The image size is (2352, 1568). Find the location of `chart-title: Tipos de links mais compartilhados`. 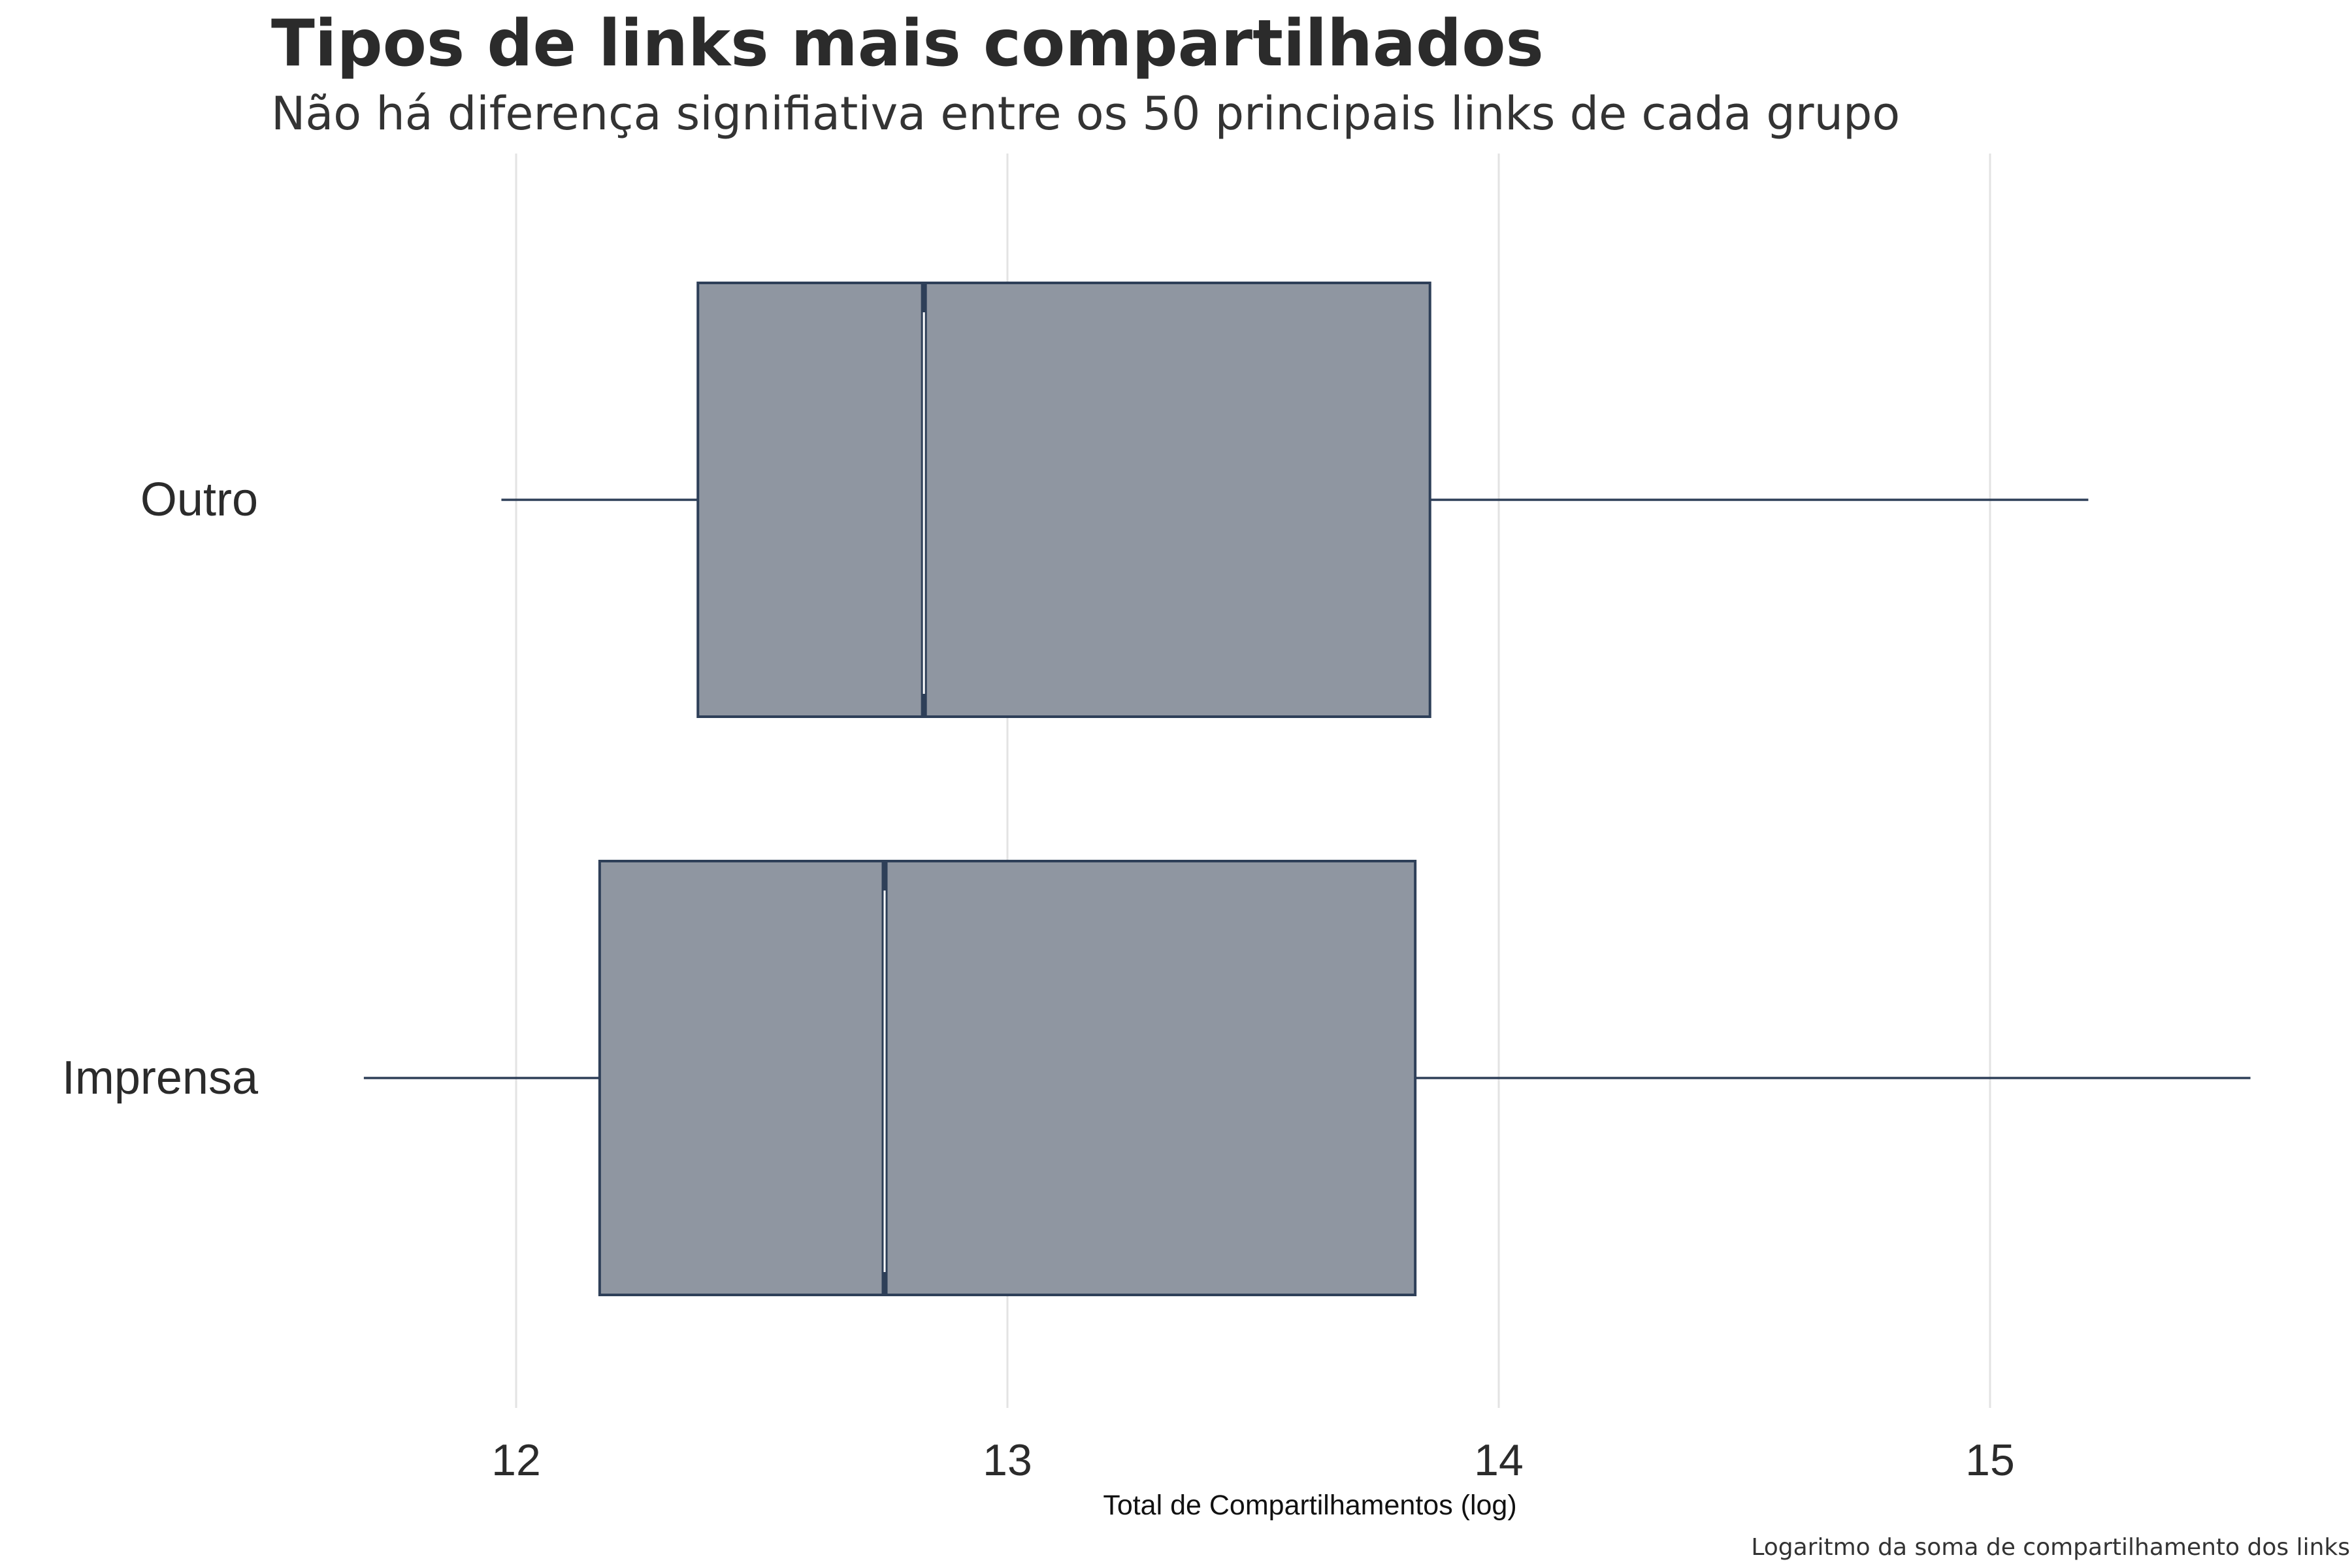

chart-title: Tipos de links mais compartilhados is located at coordinates (907, 44).